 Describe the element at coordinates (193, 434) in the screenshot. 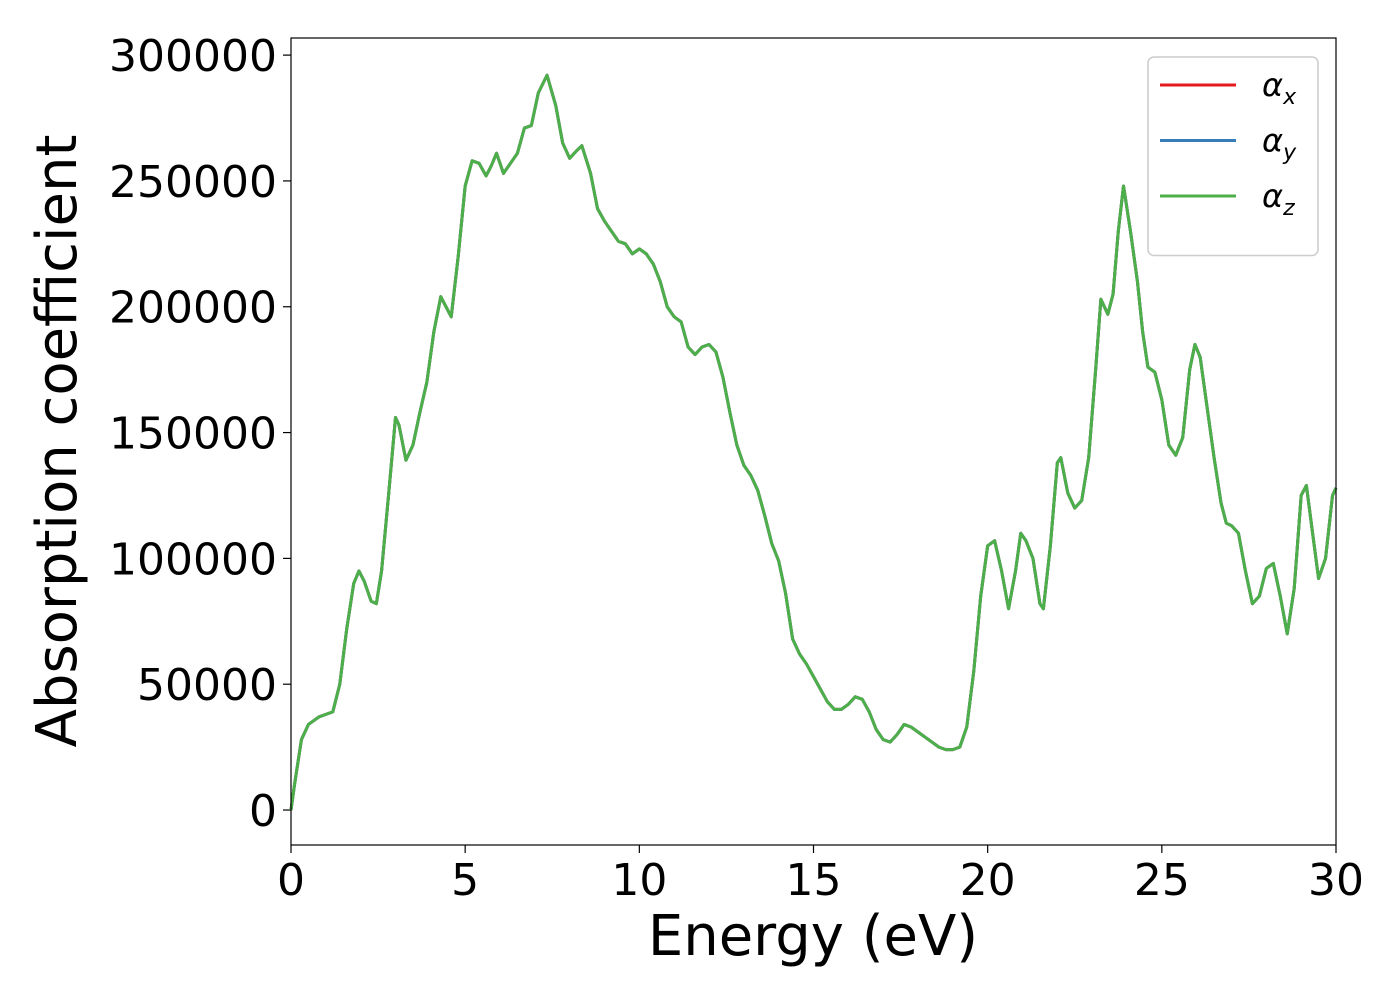

I see `y-tick-label: 150000` at that location.